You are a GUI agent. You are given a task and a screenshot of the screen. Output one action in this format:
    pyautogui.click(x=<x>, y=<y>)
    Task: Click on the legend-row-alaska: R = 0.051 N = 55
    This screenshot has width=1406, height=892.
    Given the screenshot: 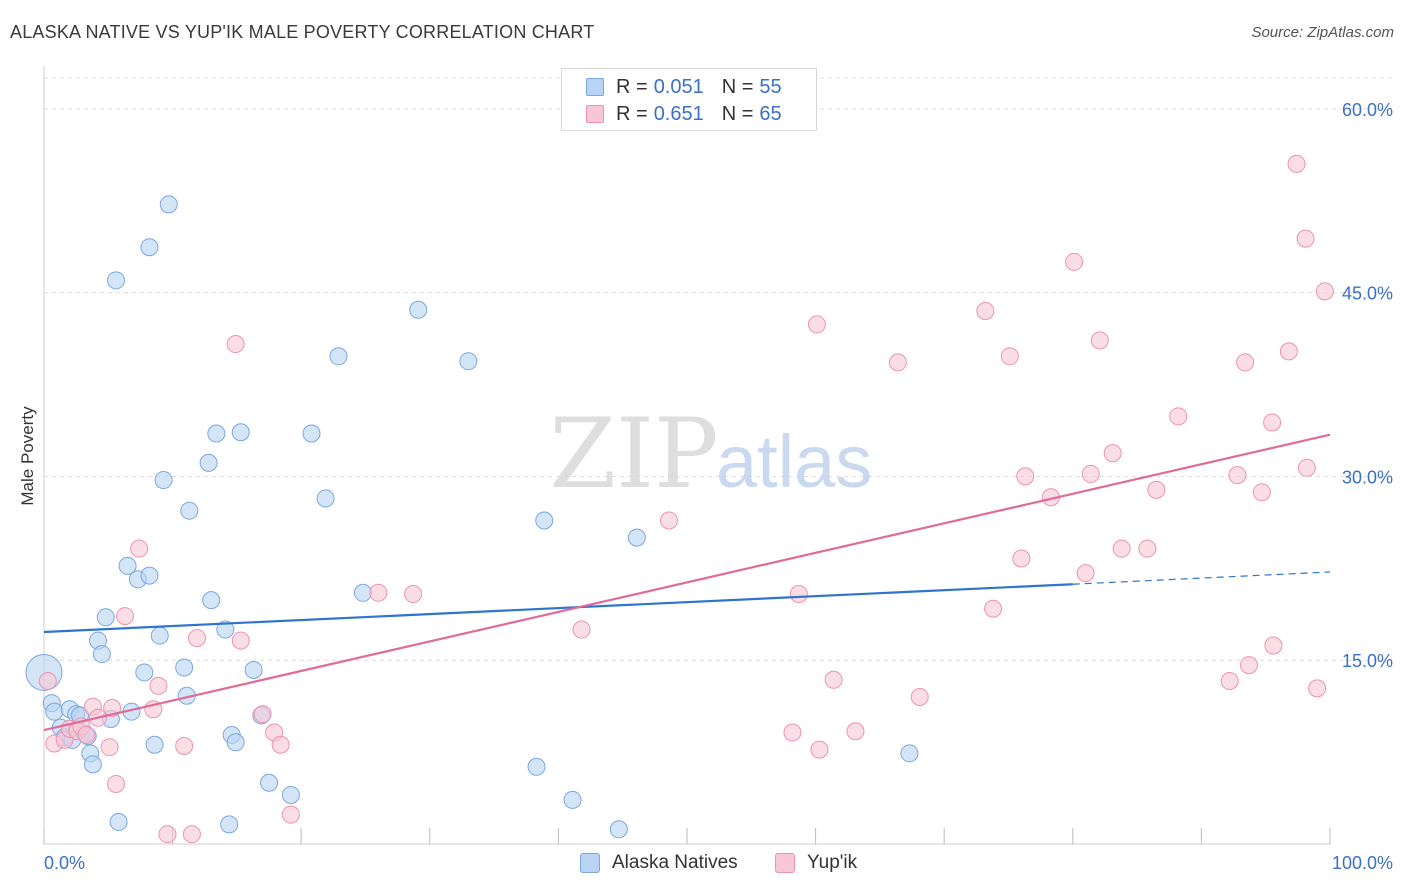 What is the action you would take?
    pyautogui.click(x=684, y=87)
    